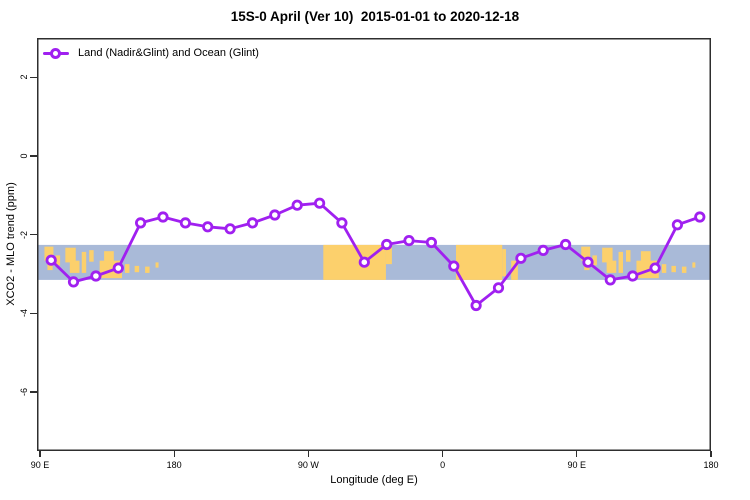 This screenshot has height=500, width=750. Describe the element at coordinates (168, 53) in the screenshot. I see `legend-label: Land (Nadir&Glint) and Ocean (Glint)` at that location.